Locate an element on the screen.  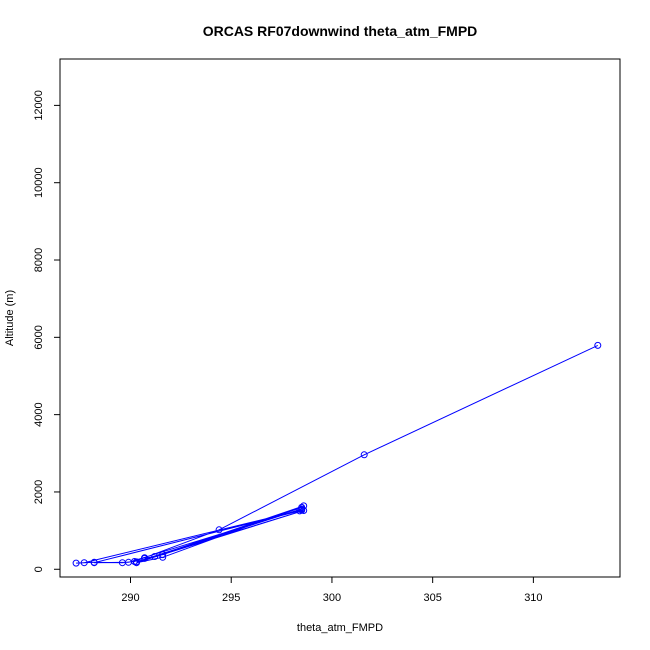
y-tick-label: 12000 is located at coordinates (39, 105).